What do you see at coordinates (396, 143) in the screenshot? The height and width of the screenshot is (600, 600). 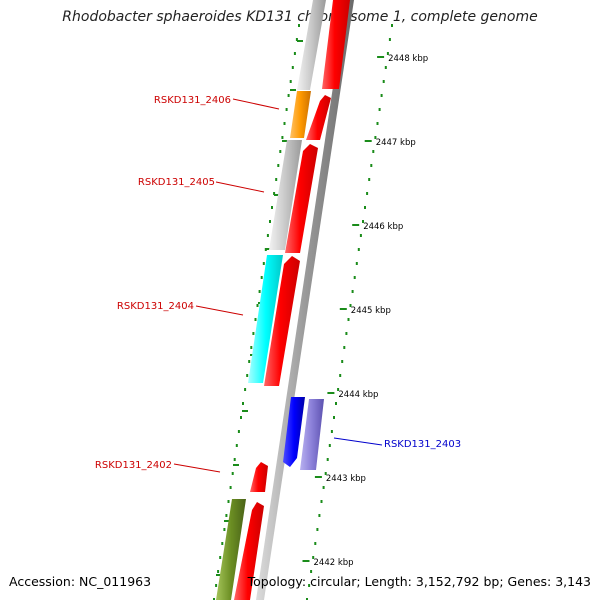 I see `kbp-tick-label: 2447 kbp` at bounding box center [396, 143].